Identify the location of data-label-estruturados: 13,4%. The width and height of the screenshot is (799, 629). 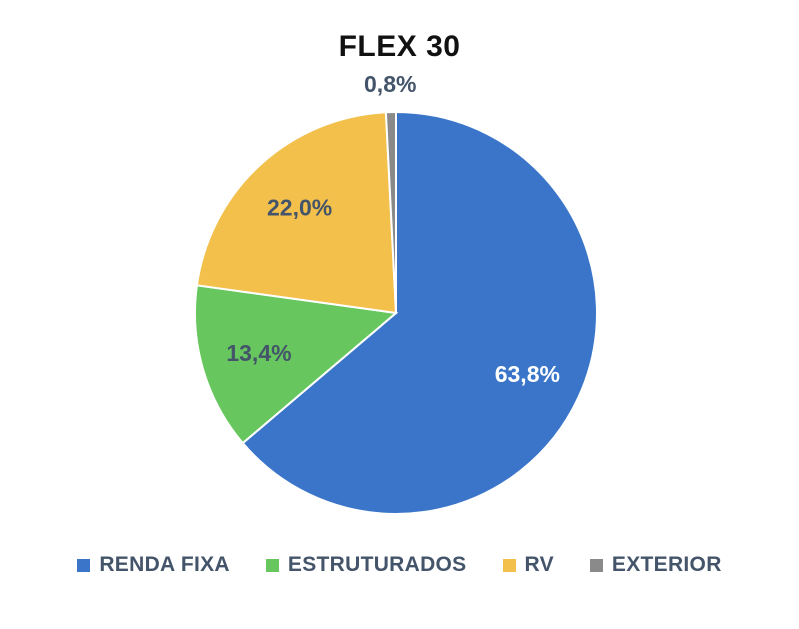
(258, 353).